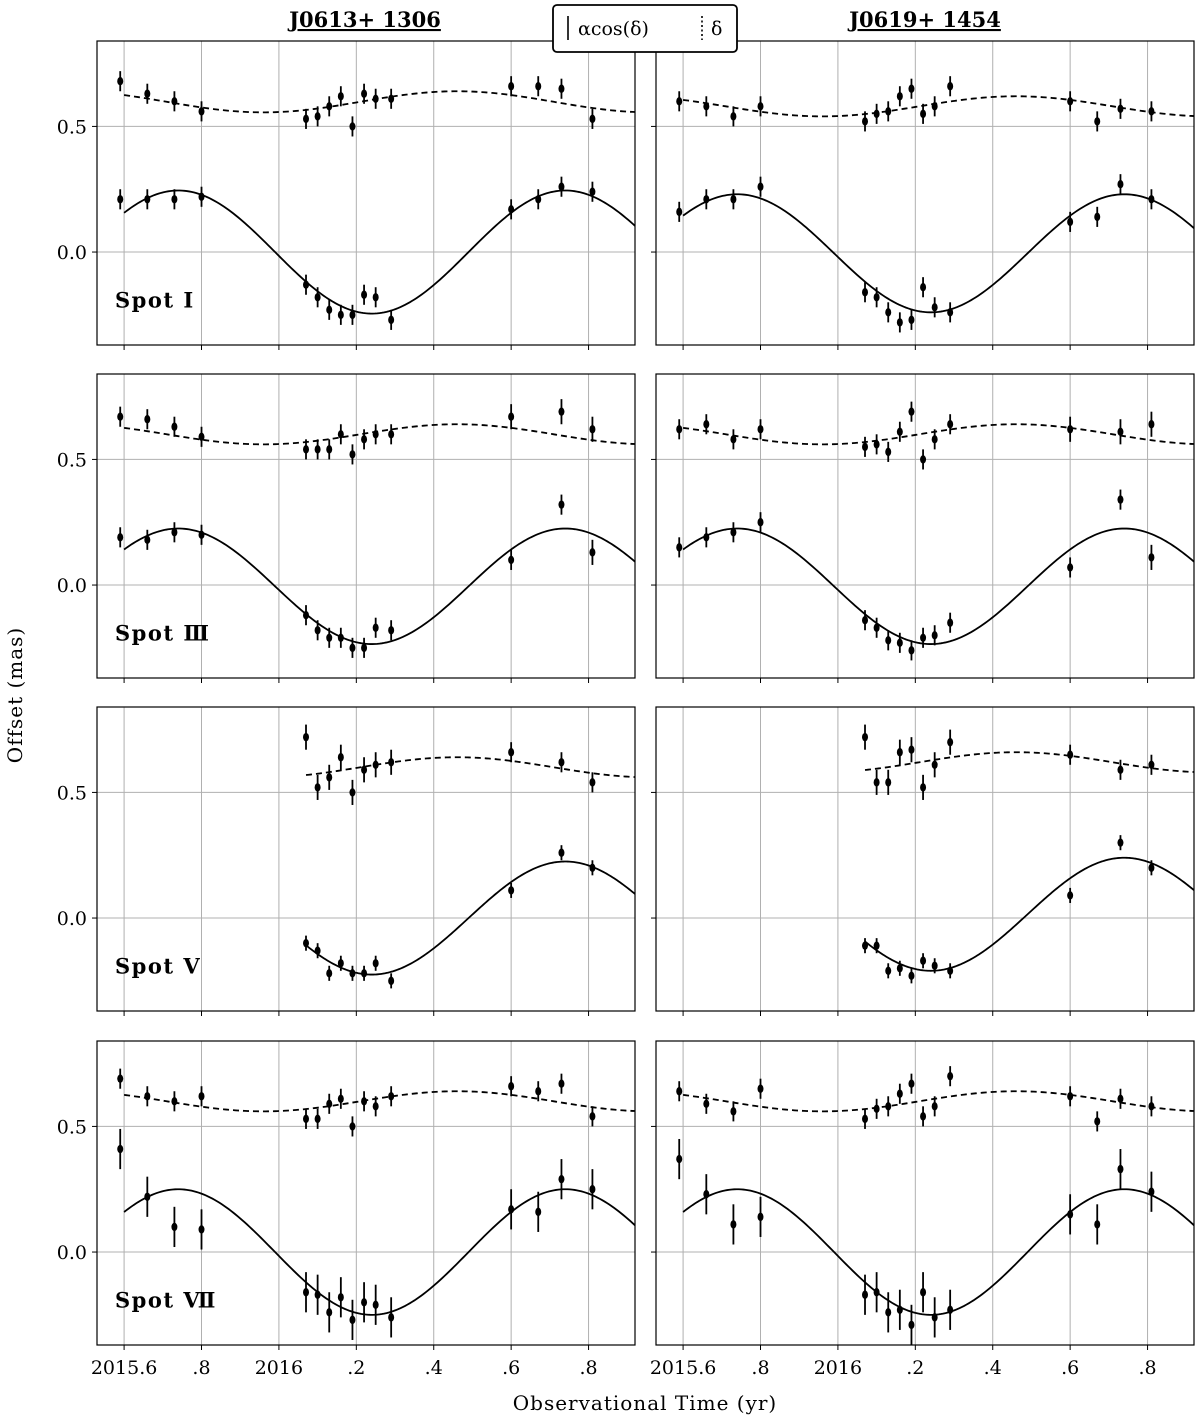 This screenshot has width=1200, height=1419. I want to click on spot-label: Spot Ⅶ, so click(166, 1299).